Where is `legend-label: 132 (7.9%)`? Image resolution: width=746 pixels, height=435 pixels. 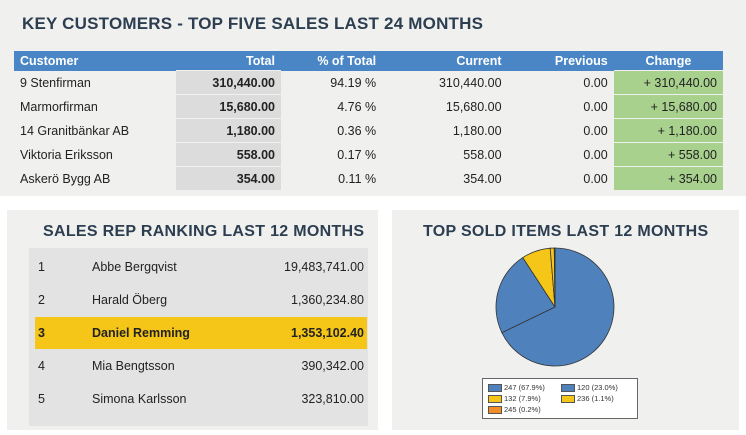
legend-label: 132 (7.9%) is located at coordinates (522, 398).